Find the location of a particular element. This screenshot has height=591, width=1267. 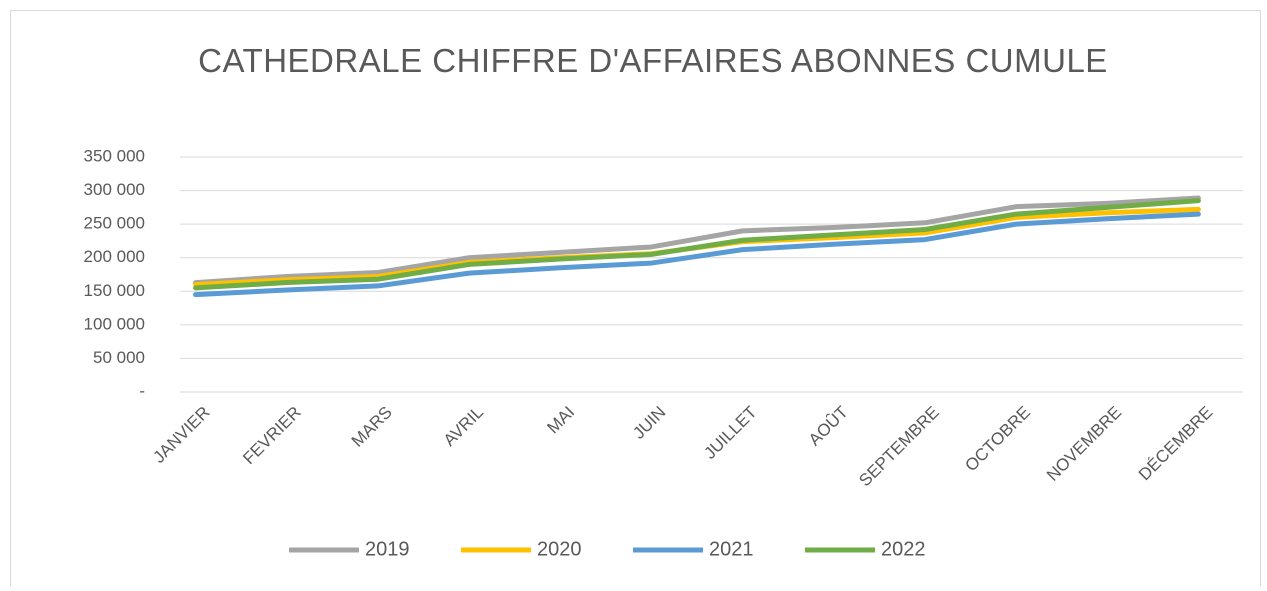

x-tick-label: NOVEMBRE is located at coordinates (1084, 444).